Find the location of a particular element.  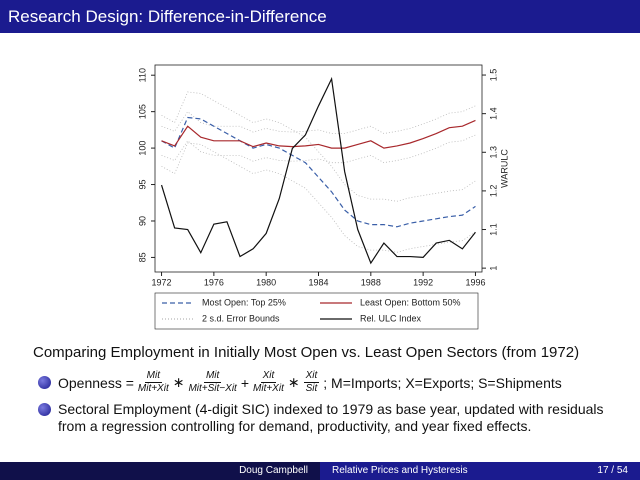

y-tick-label: 110 is located at coordinates (142, 75).